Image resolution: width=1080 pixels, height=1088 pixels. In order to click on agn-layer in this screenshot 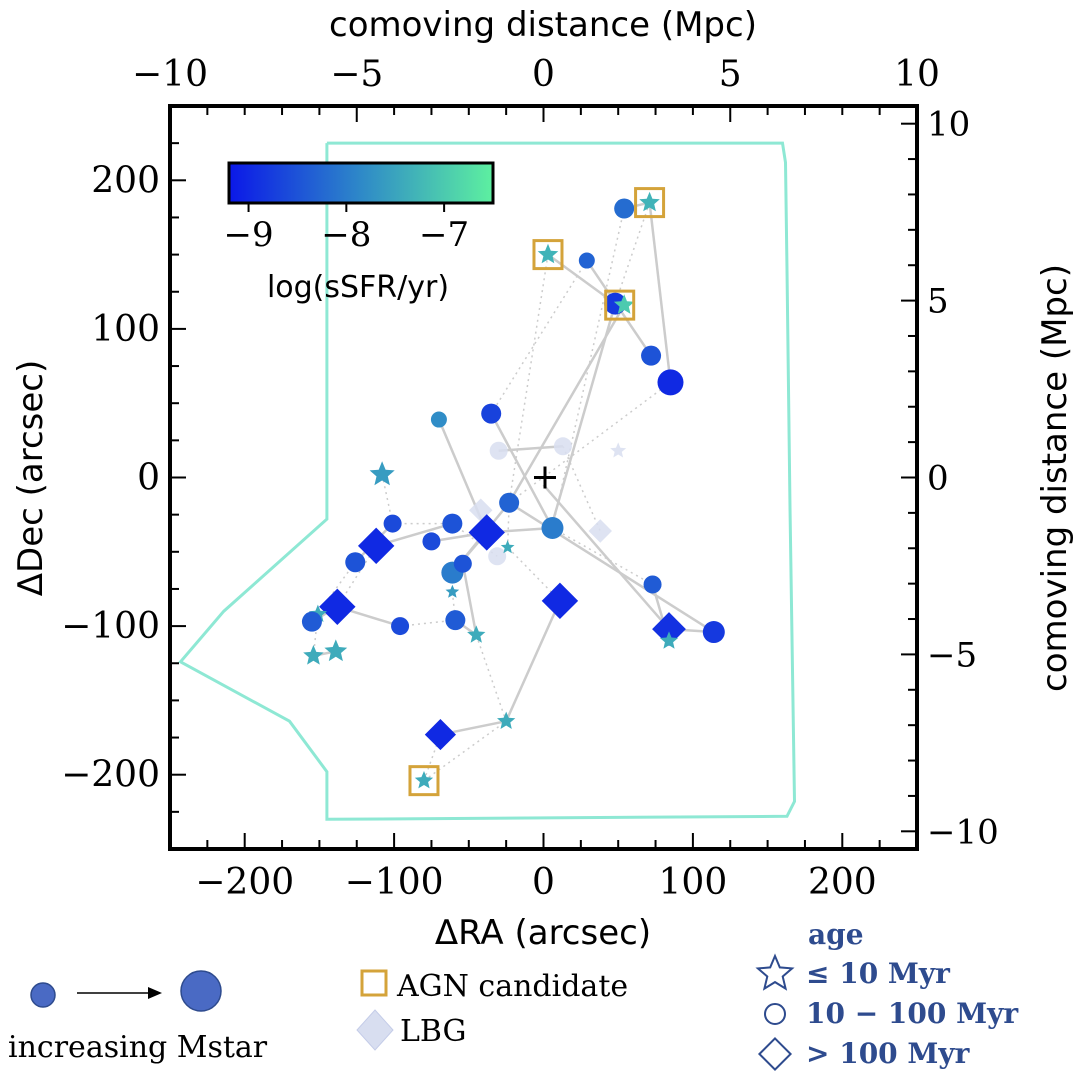, I will do `click(537, 492)`.